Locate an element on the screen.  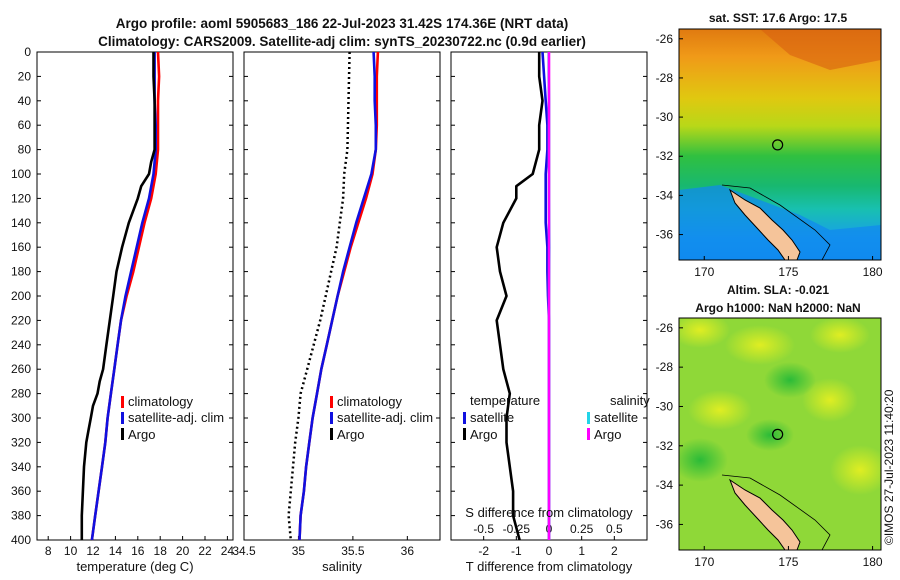
depth-tick-label: 200 is located at coordinates (21, 296).